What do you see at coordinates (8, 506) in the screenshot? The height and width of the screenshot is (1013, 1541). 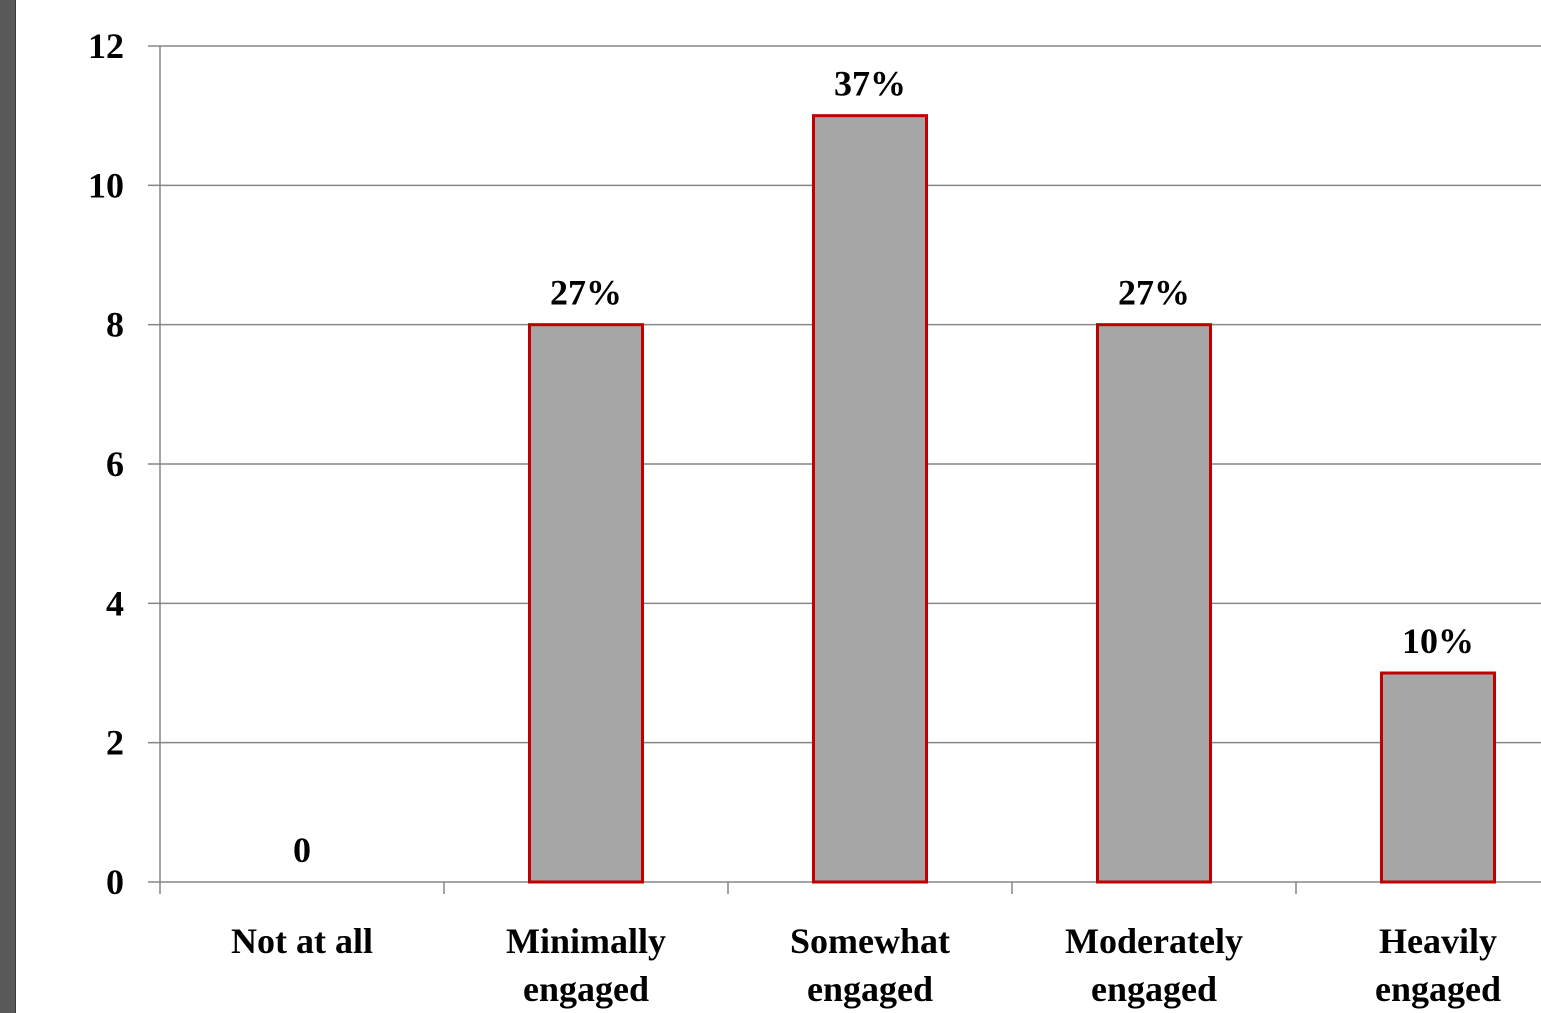 I see `left-border-strip` at bounding box center [8, 506].